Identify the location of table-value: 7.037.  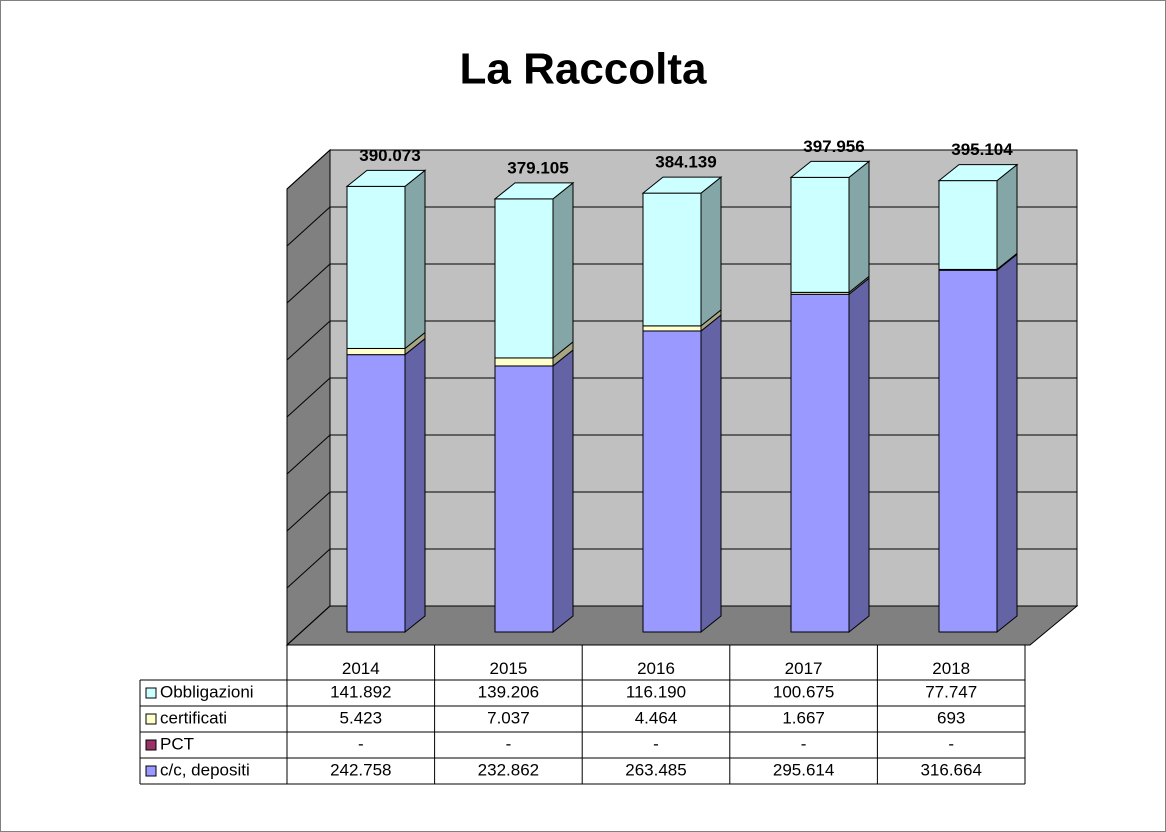
(508, 717).